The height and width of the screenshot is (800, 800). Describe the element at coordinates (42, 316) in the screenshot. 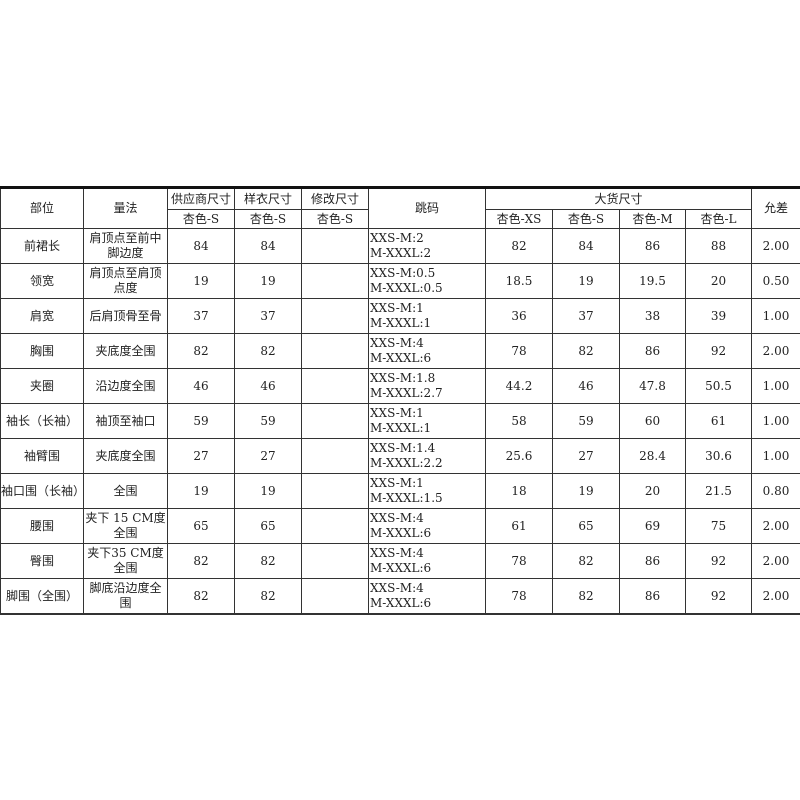

I see `cell-part: 肩宽` at that location.